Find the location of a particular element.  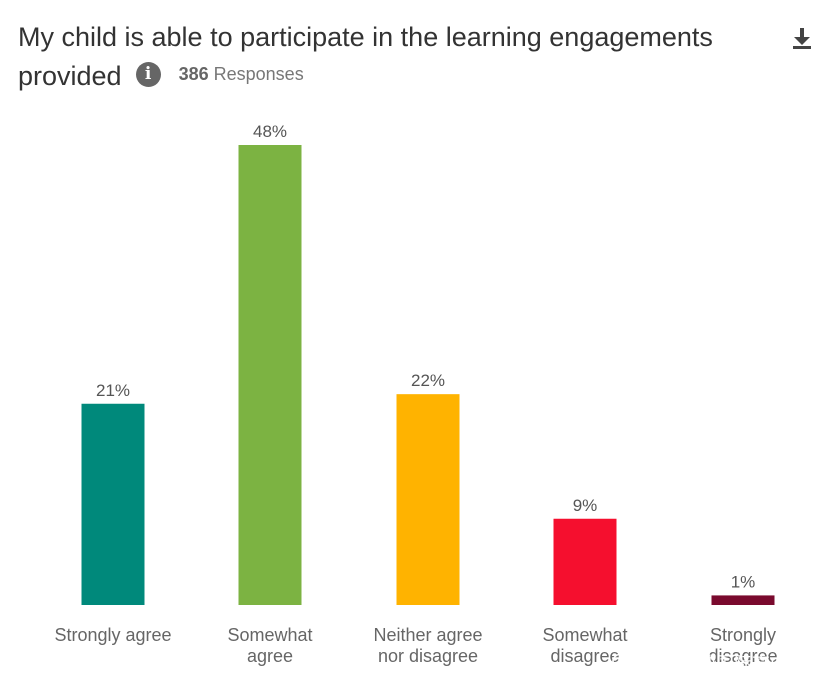

bar-strongly-agree is located at coordinates (113, 504).